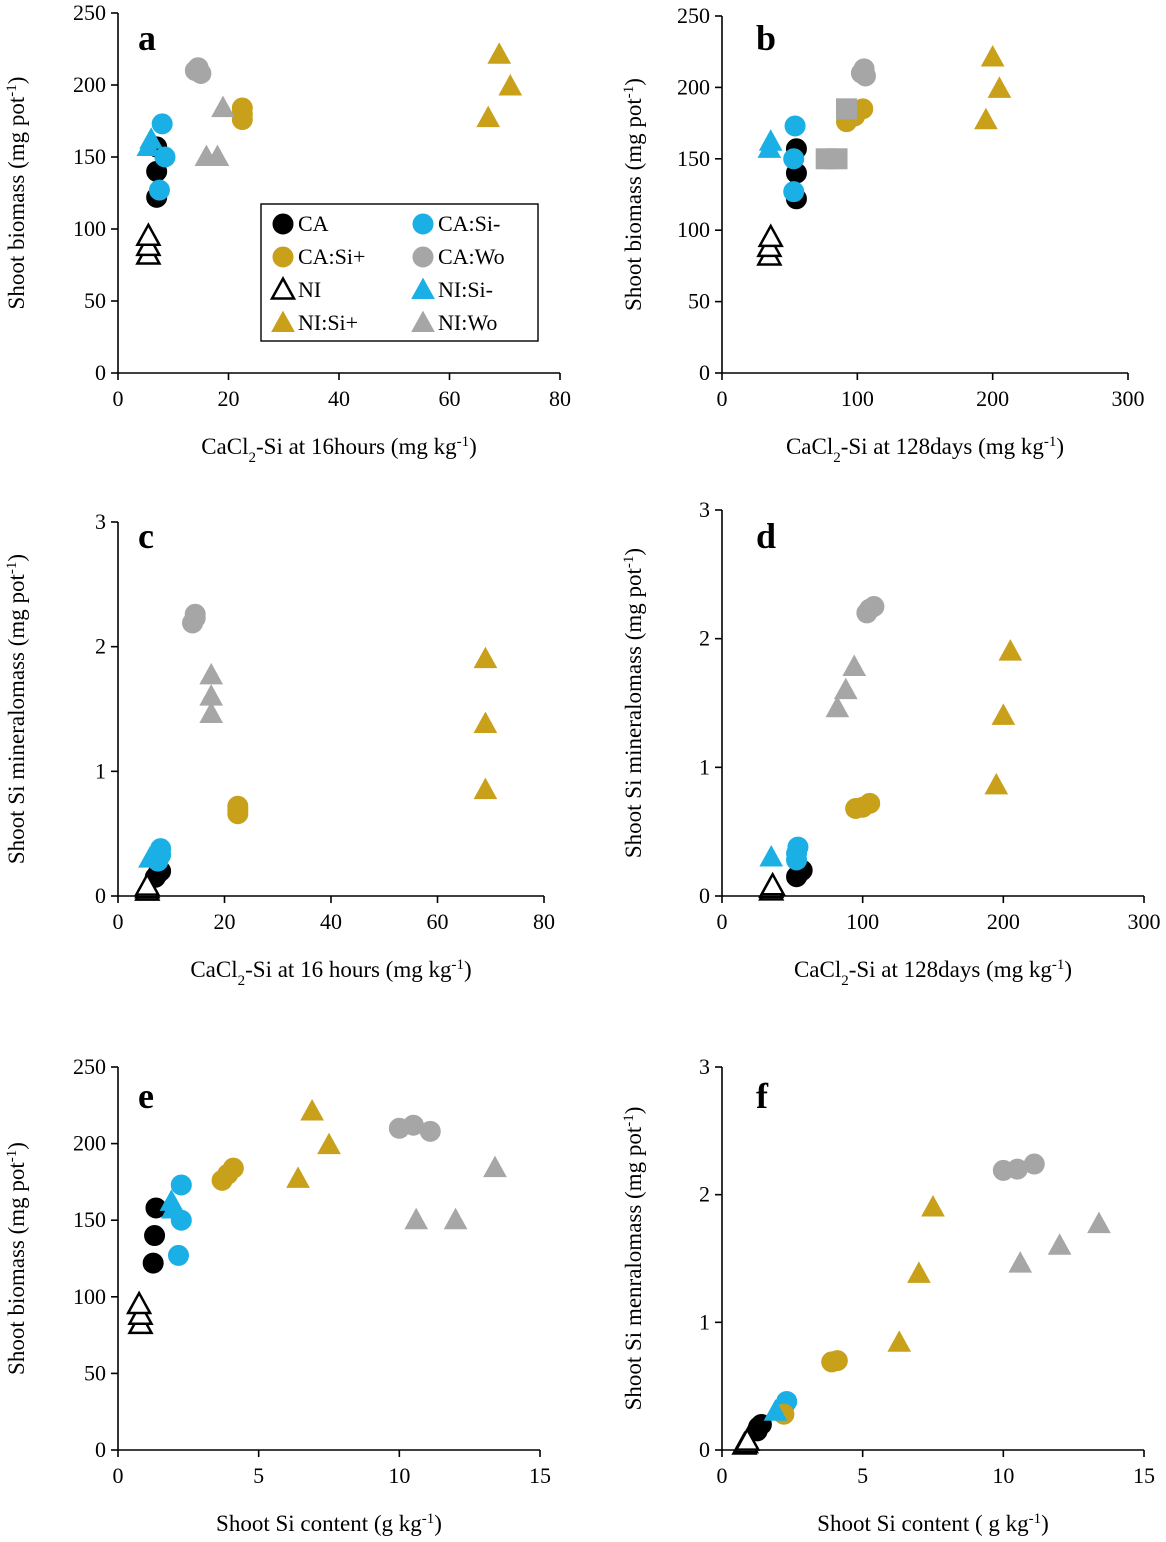 Image resolution: width=1166 pixels, height=1542 pixels. Describe the element at coordinates (925, 450) in the screenshot. I see `x-axis-label: CaCl2-Si at 128days (mg kg-1)` at that location.